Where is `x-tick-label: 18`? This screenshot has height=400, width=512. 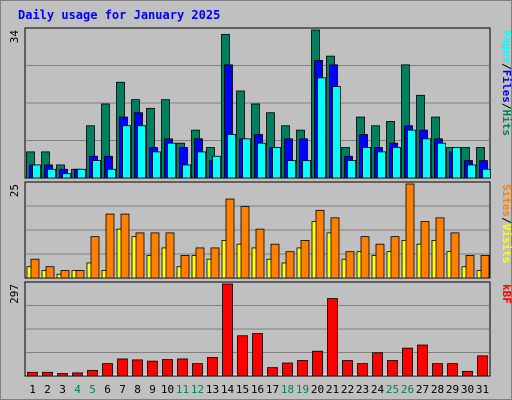
x-tick-label: 18 is located at coordinates (287, 389).